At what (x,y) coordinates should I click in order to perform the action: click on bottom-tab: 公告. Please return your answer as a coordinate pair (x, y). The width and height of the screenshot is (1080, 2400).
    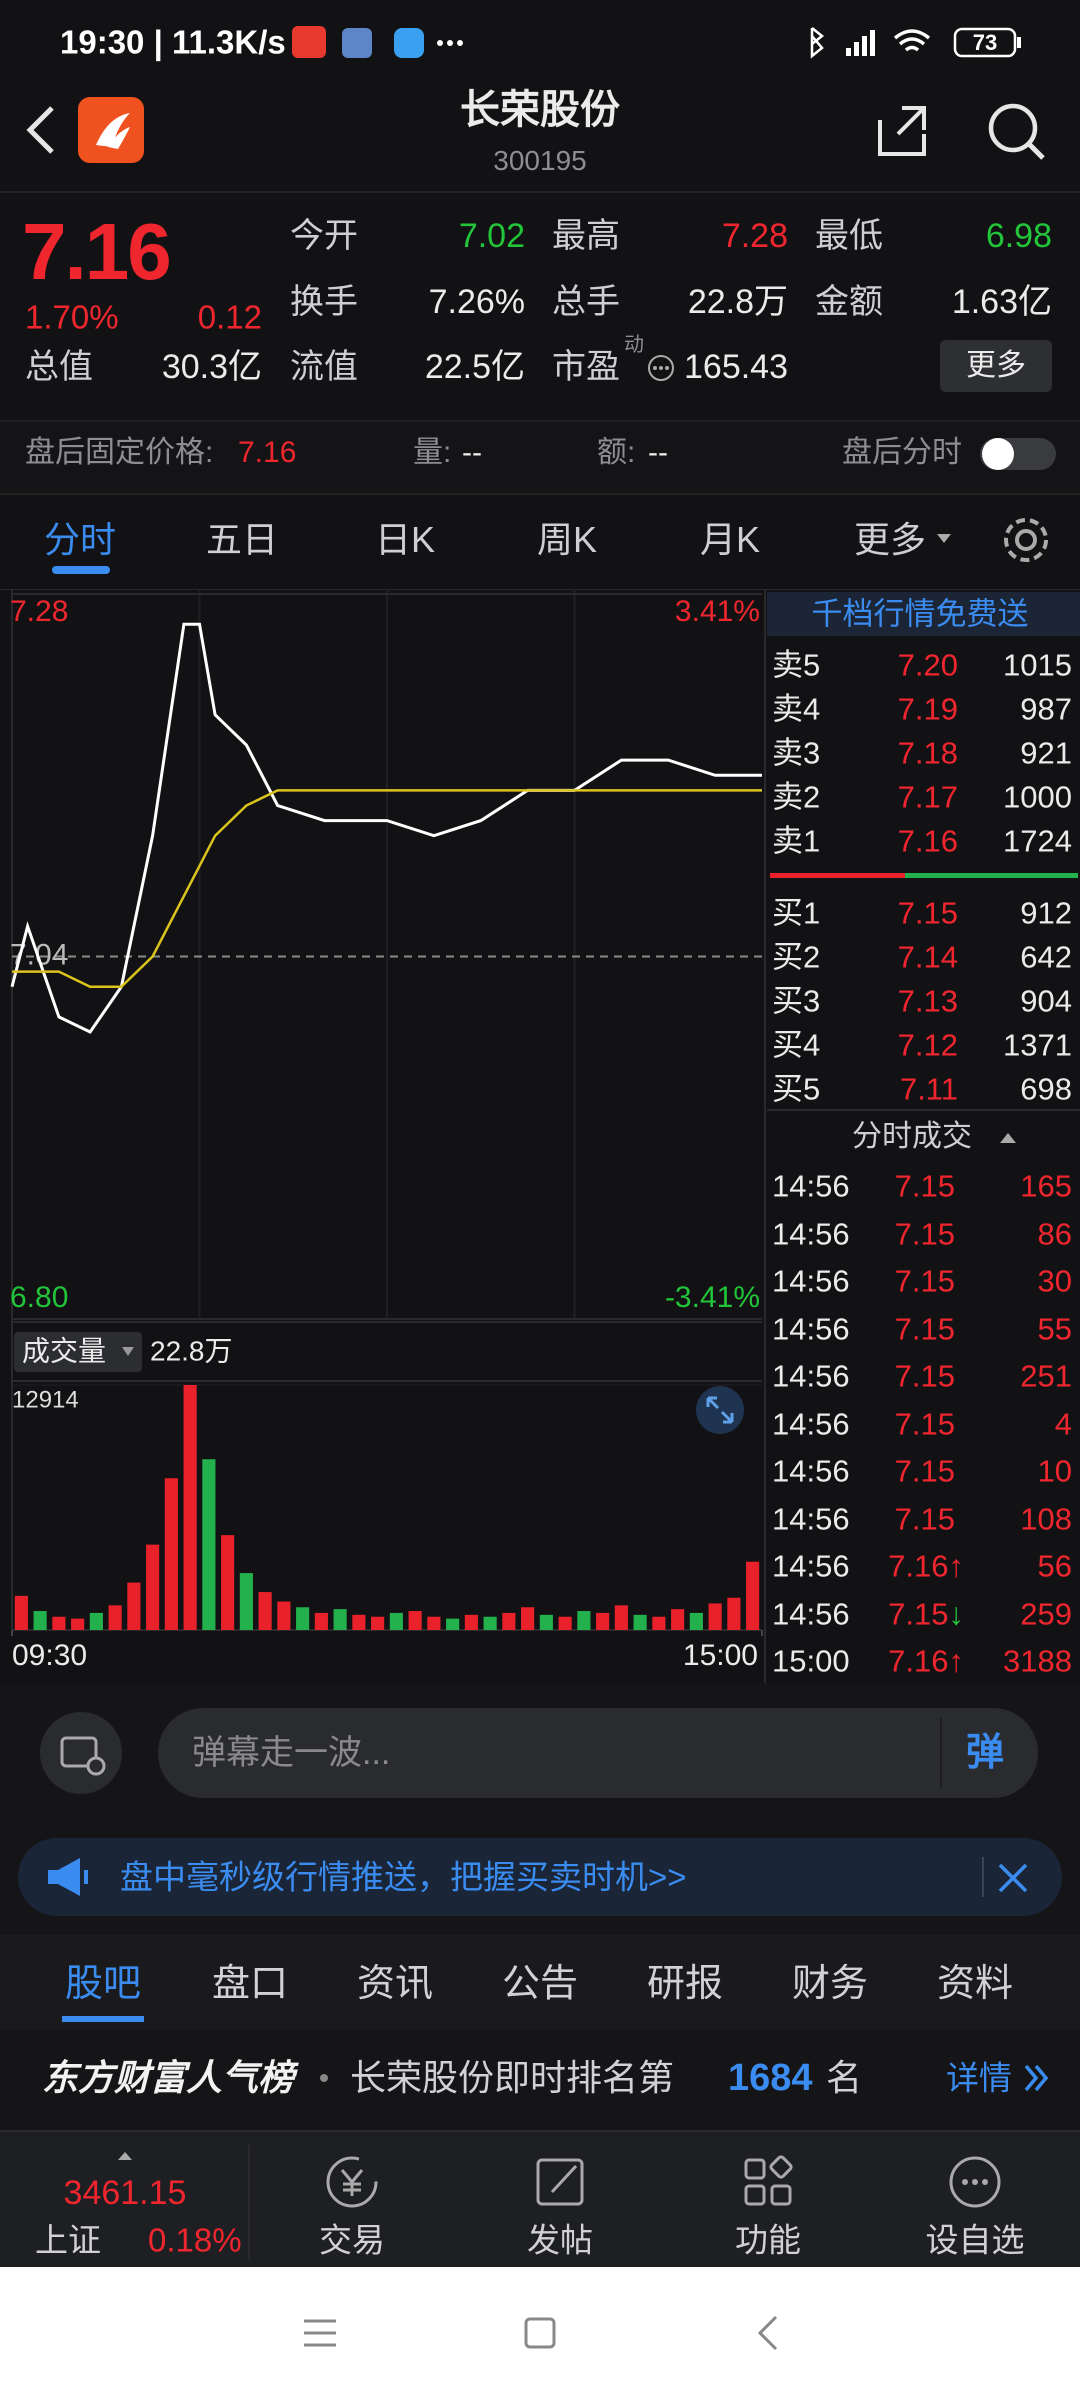
    Looking at the image, I should click on (540, 1984).